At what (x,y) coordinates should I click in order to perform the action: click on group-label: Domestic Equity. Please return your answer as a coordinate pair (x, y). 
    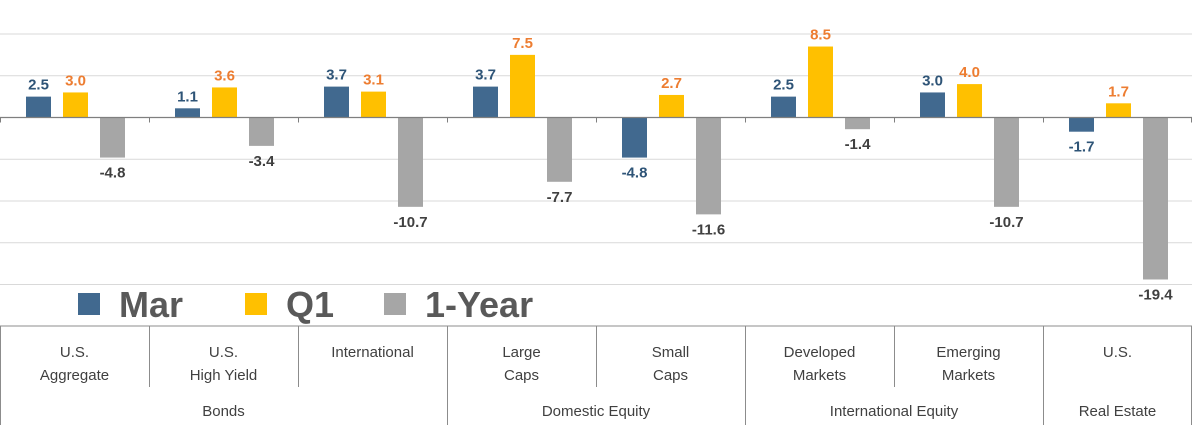
    Looking at the image, I should click on (596, 411).